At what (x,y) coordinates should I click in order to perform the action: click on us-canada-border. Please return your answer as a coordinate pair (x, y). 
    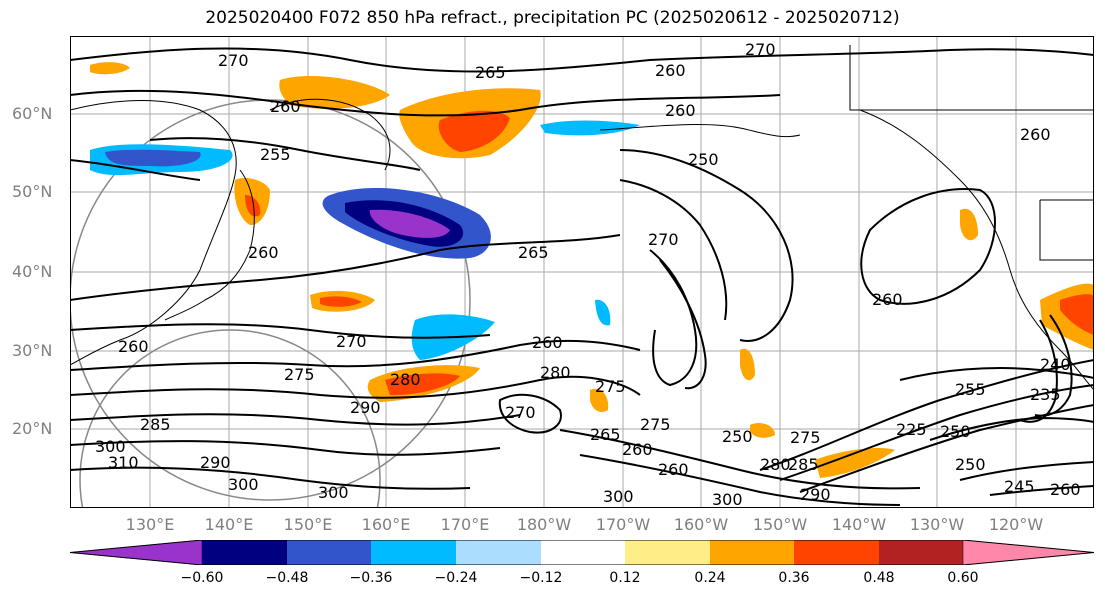
    Looking at the image, I should click on (1066, 230).